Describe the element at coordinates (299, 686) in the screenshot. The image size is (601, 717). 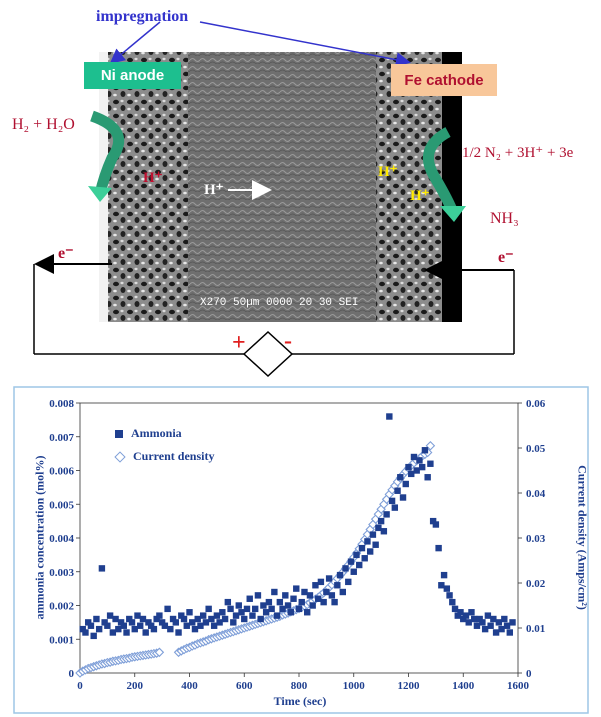
I see `x-tick-label: 800` at that location.